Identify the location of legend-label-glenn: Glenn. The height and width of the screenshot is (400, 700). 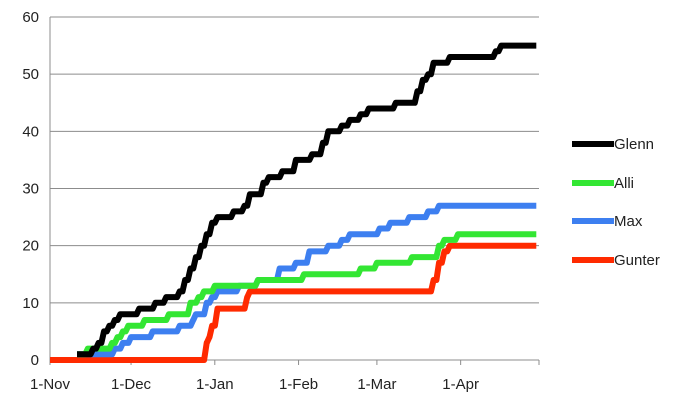
(634, 144).